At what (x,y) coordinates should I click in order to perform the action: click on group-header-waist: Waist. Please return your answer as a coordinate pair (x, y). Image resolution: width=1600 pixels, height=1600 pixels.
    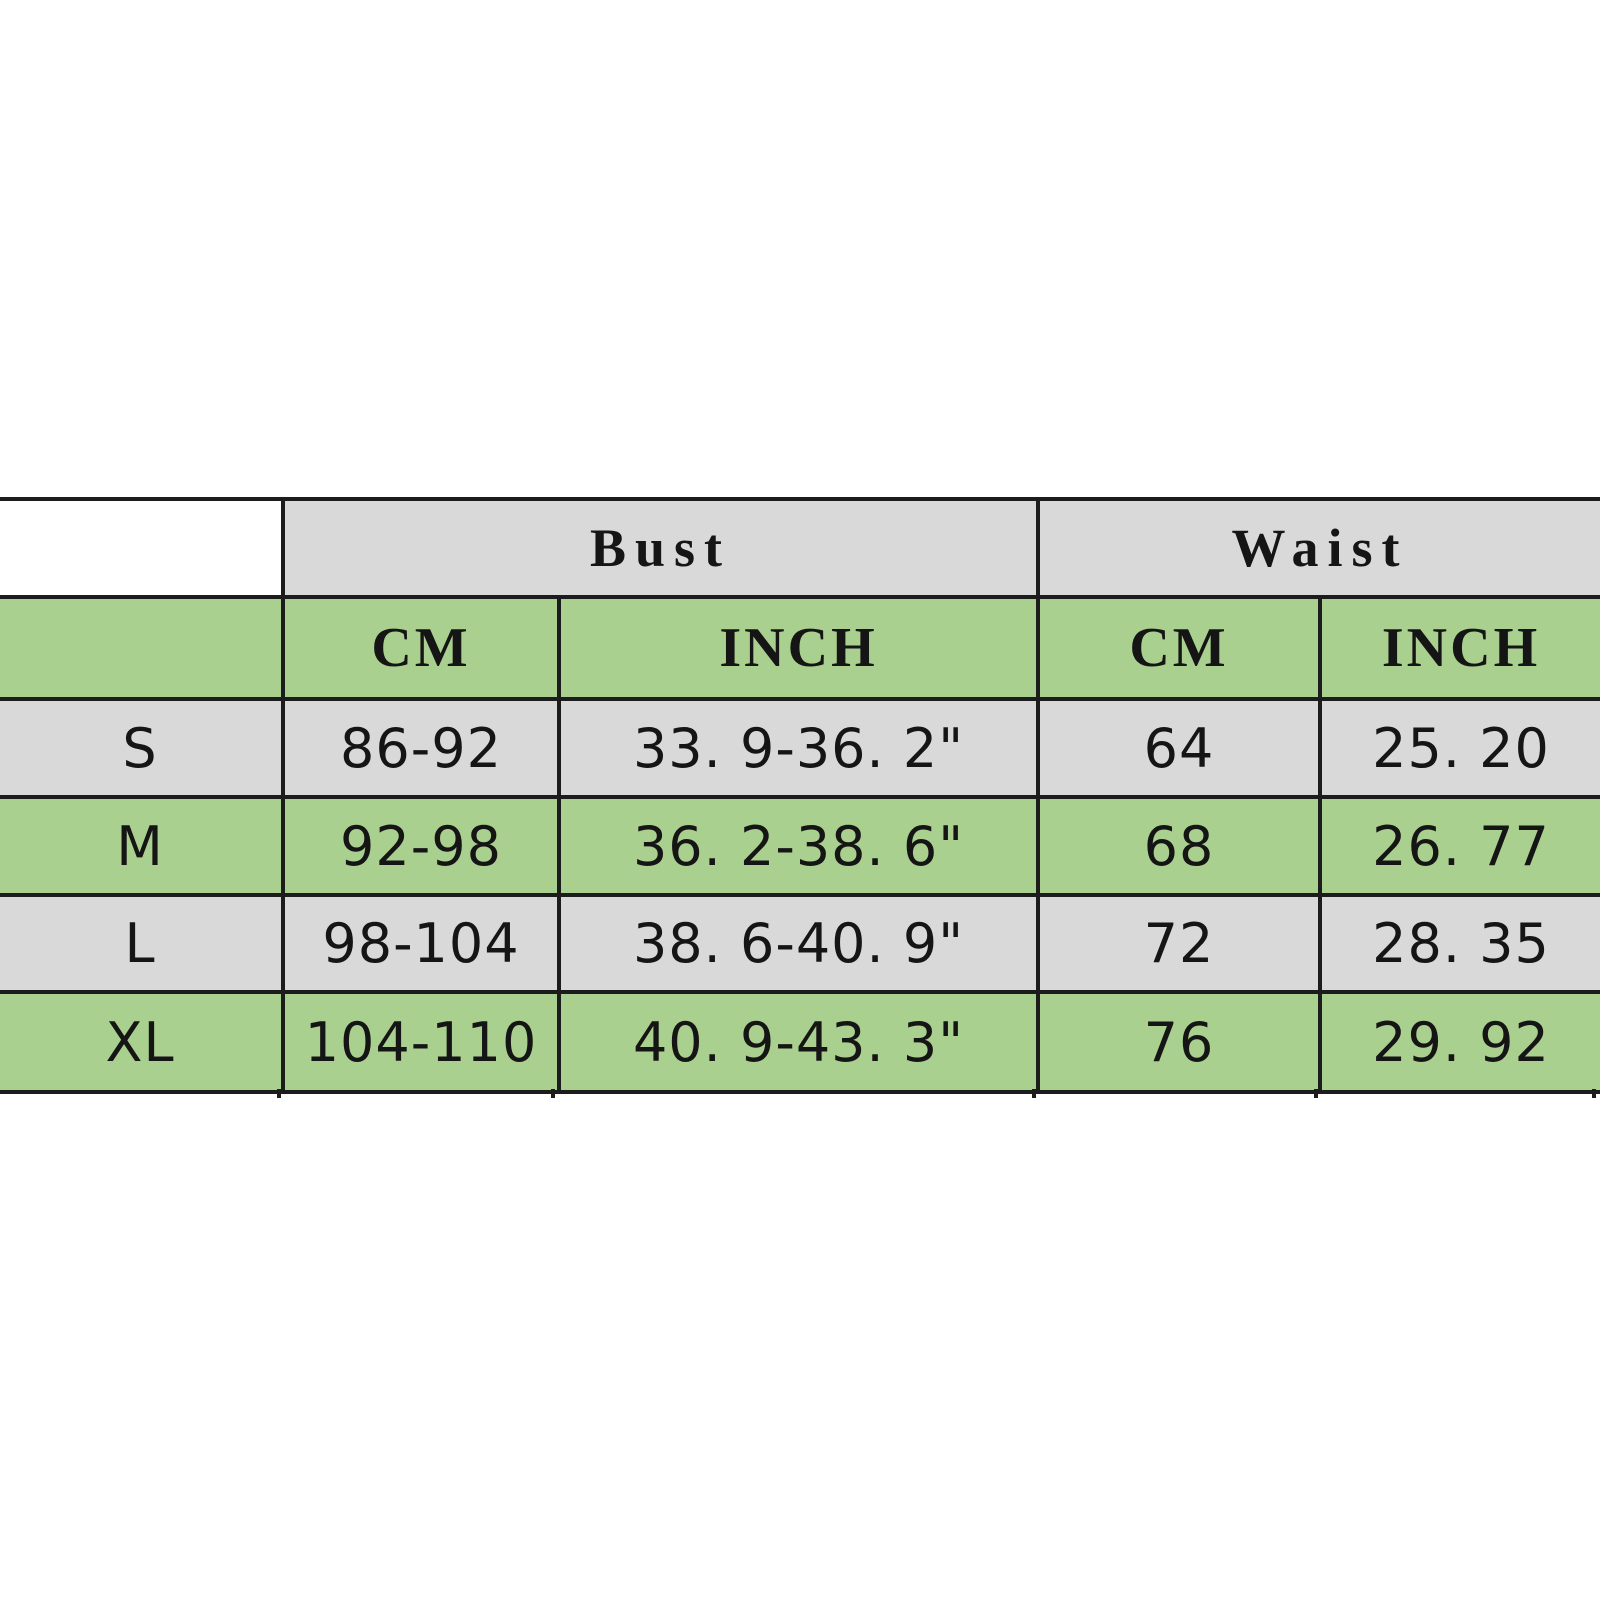
    Looking at the image, I should click on (1318, 548).